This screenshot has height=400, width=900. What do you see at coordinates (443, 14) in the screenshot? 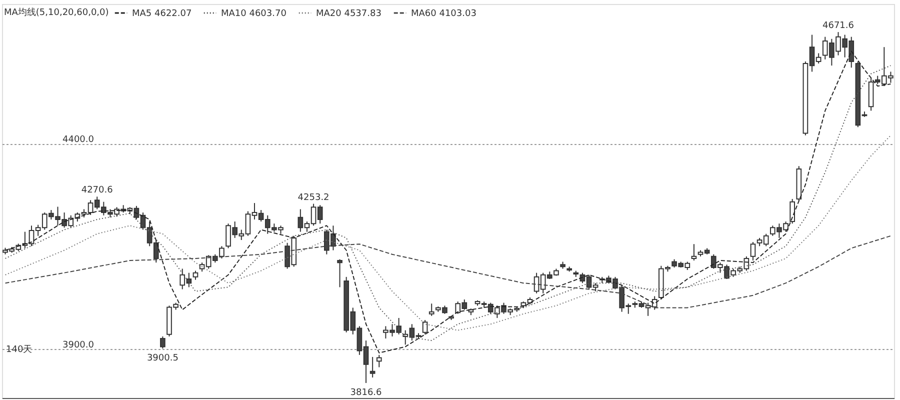
I see `legend-label: MA60 4103.03` at bounding box center [443, 14].